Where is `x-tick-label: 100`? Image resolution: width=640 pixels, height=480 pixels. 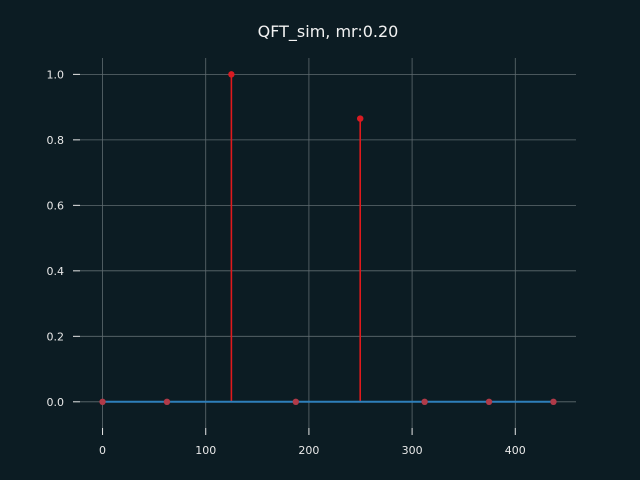 x-tick-label: 100 is located at coordinates (205, 450).